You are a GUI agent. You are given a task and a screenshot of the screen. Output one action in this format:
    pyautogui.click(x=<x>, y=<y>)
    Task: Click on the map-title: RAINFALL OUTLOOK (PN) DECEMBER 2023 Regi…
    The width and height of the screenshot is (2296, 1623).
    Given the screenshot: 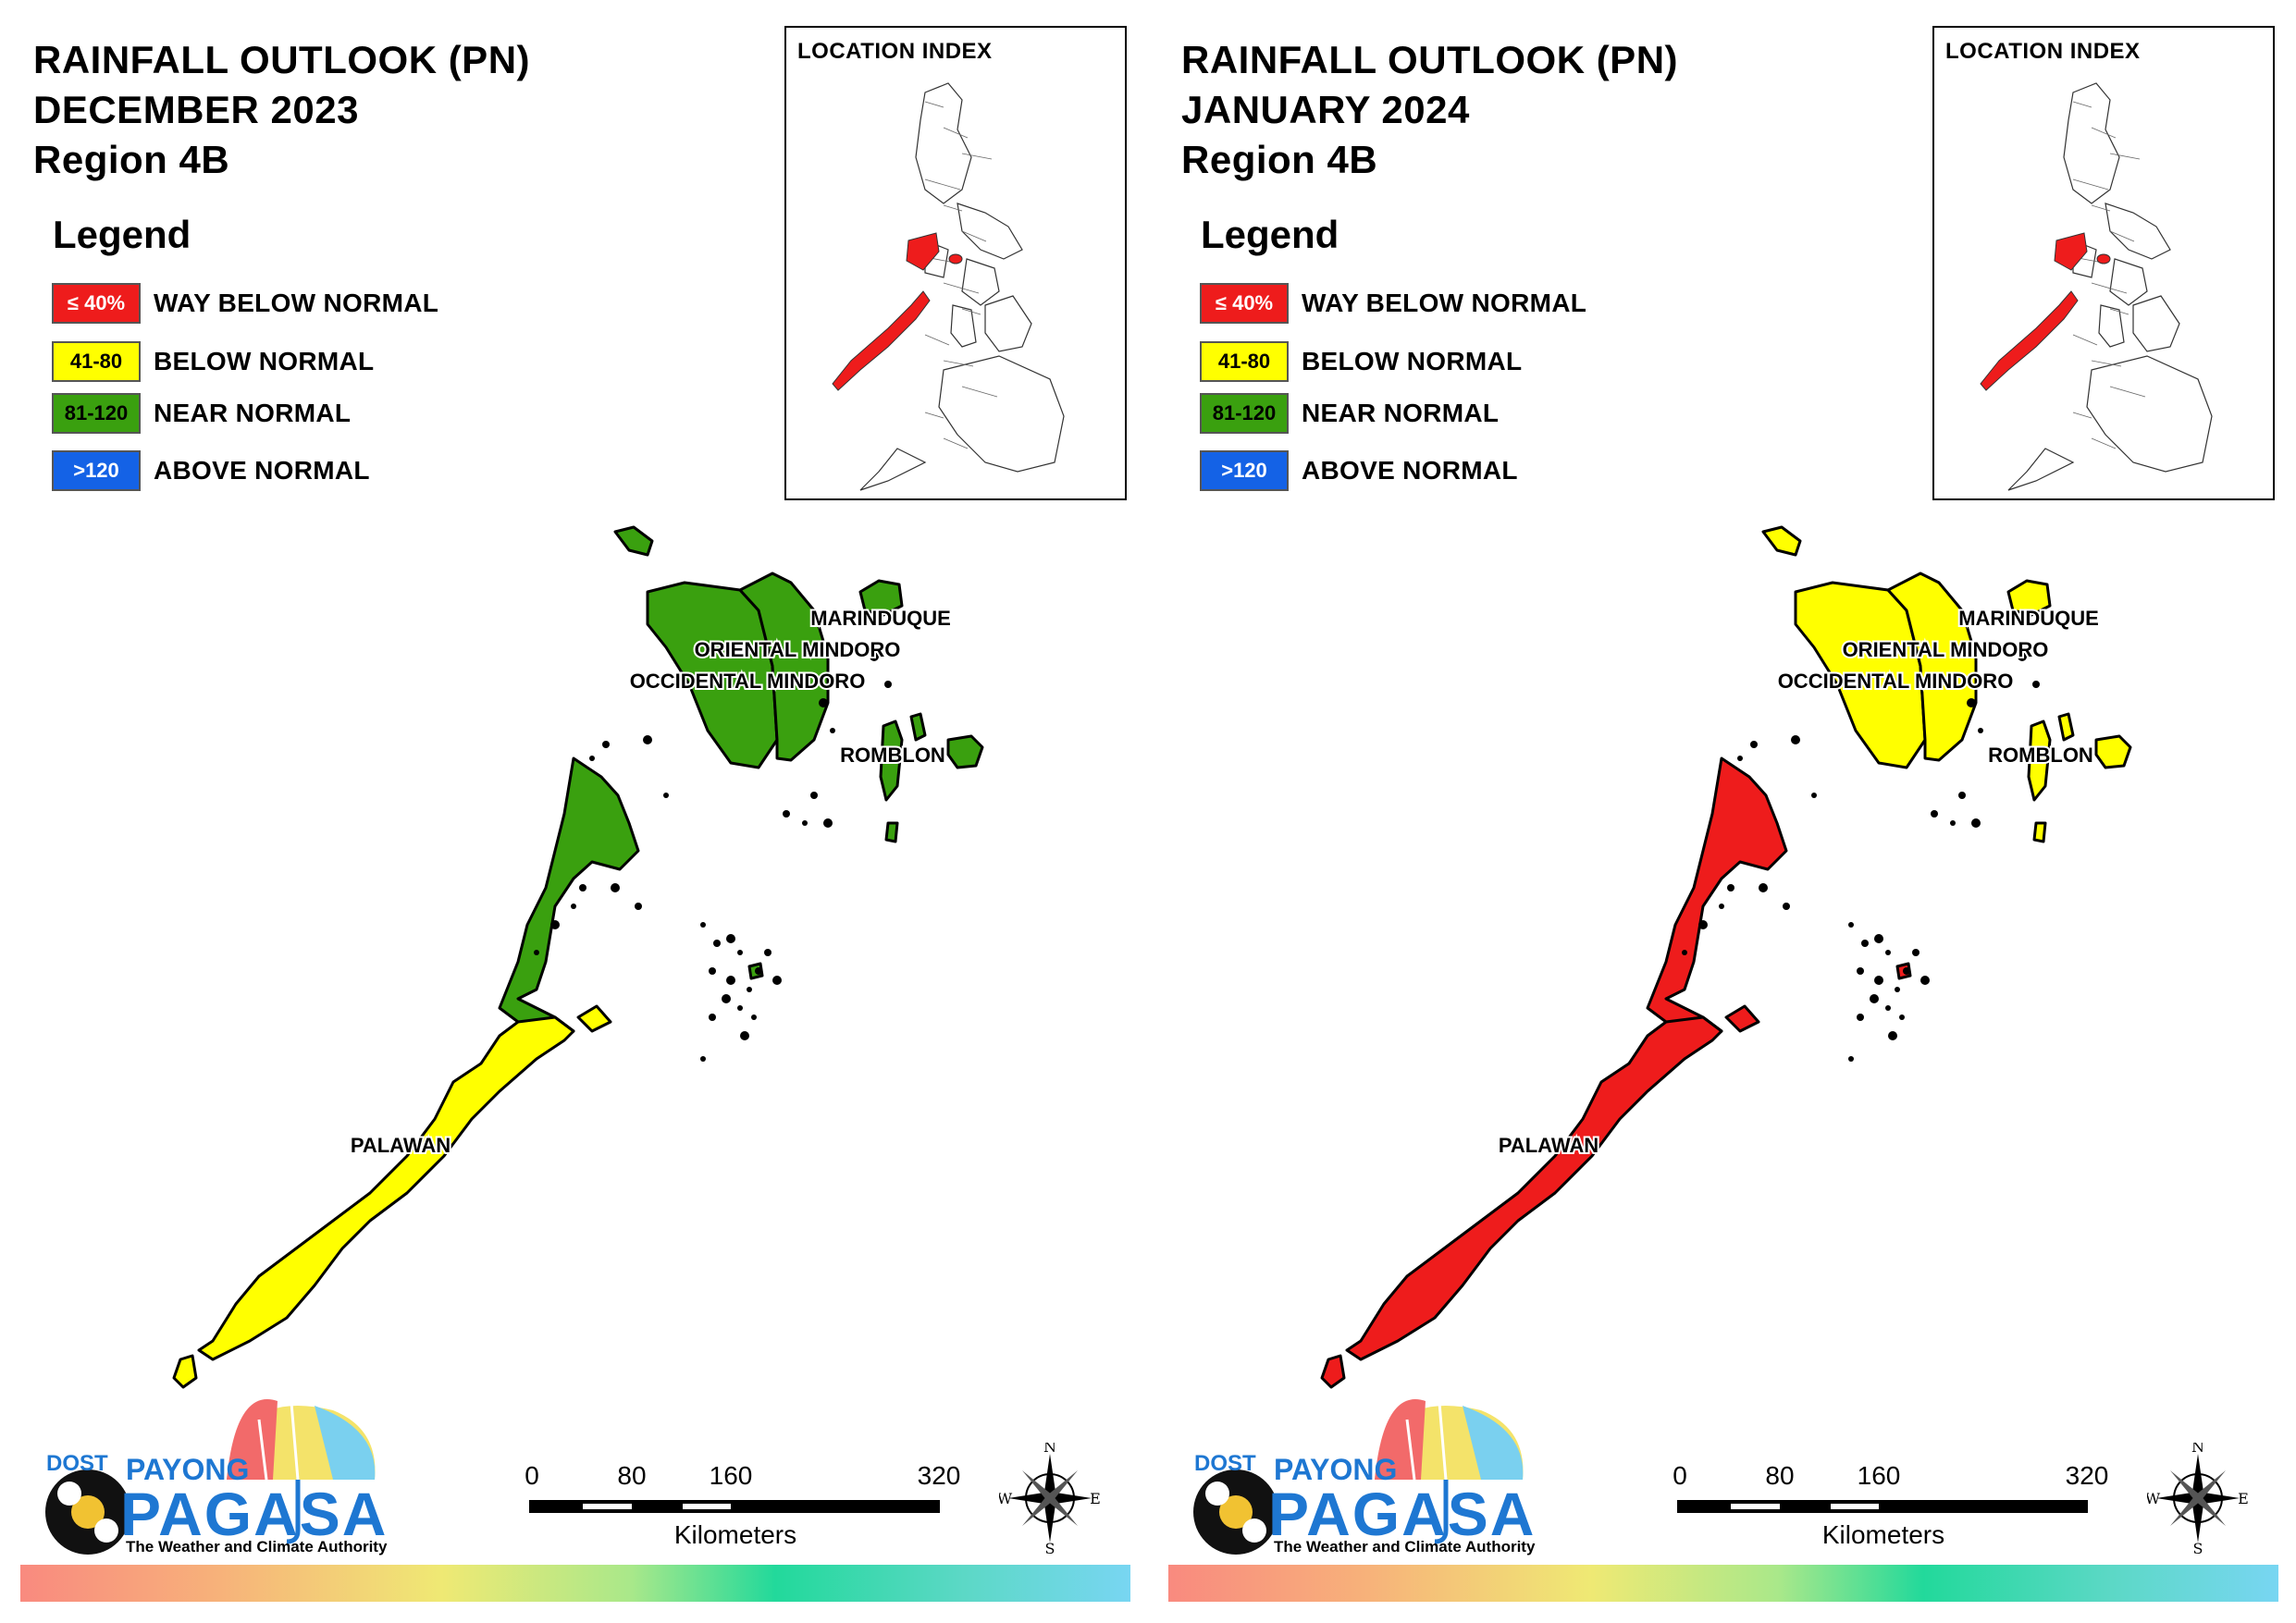 What is the action you would take?
    pyautogui.click(x=281, y=110)
    